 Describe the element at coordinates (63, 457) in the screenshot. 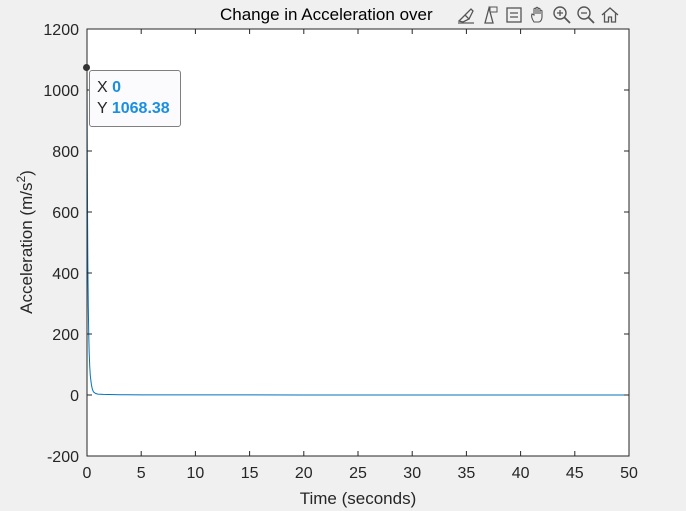

I see `y-tick-label: -200` at that location.